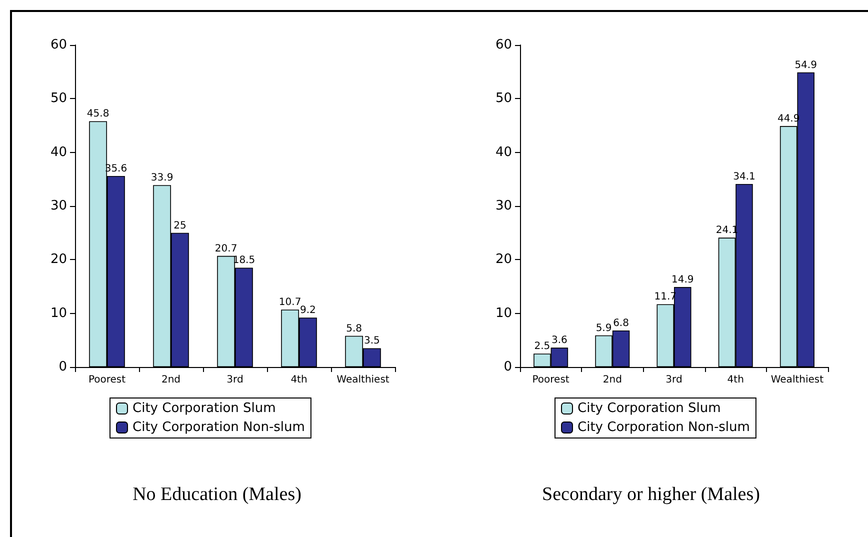  What do you see at coordinates (162, 178) in the screenshot?
I see `data-label: 33.9` at bounding box center [162, 178].